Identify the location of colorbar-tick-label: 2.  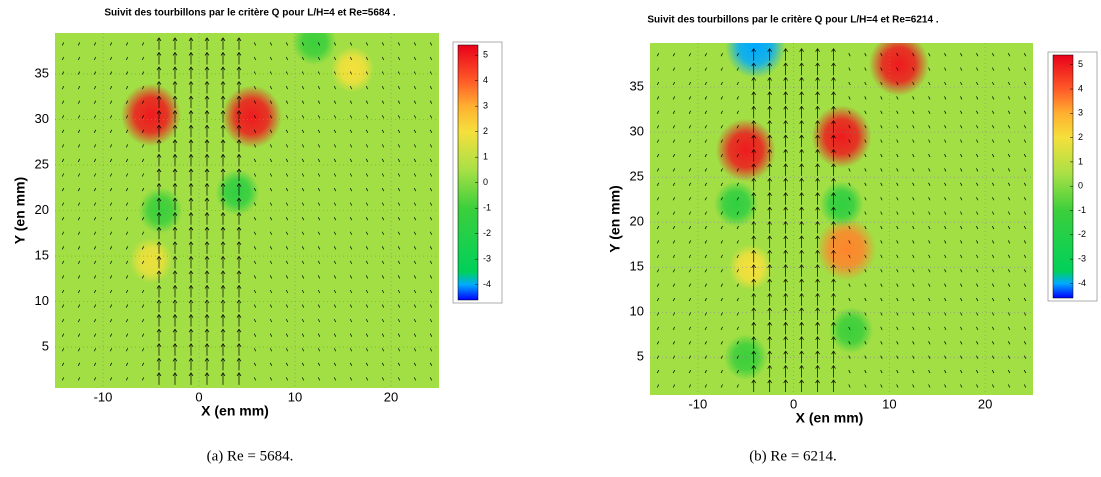
(485, 131).